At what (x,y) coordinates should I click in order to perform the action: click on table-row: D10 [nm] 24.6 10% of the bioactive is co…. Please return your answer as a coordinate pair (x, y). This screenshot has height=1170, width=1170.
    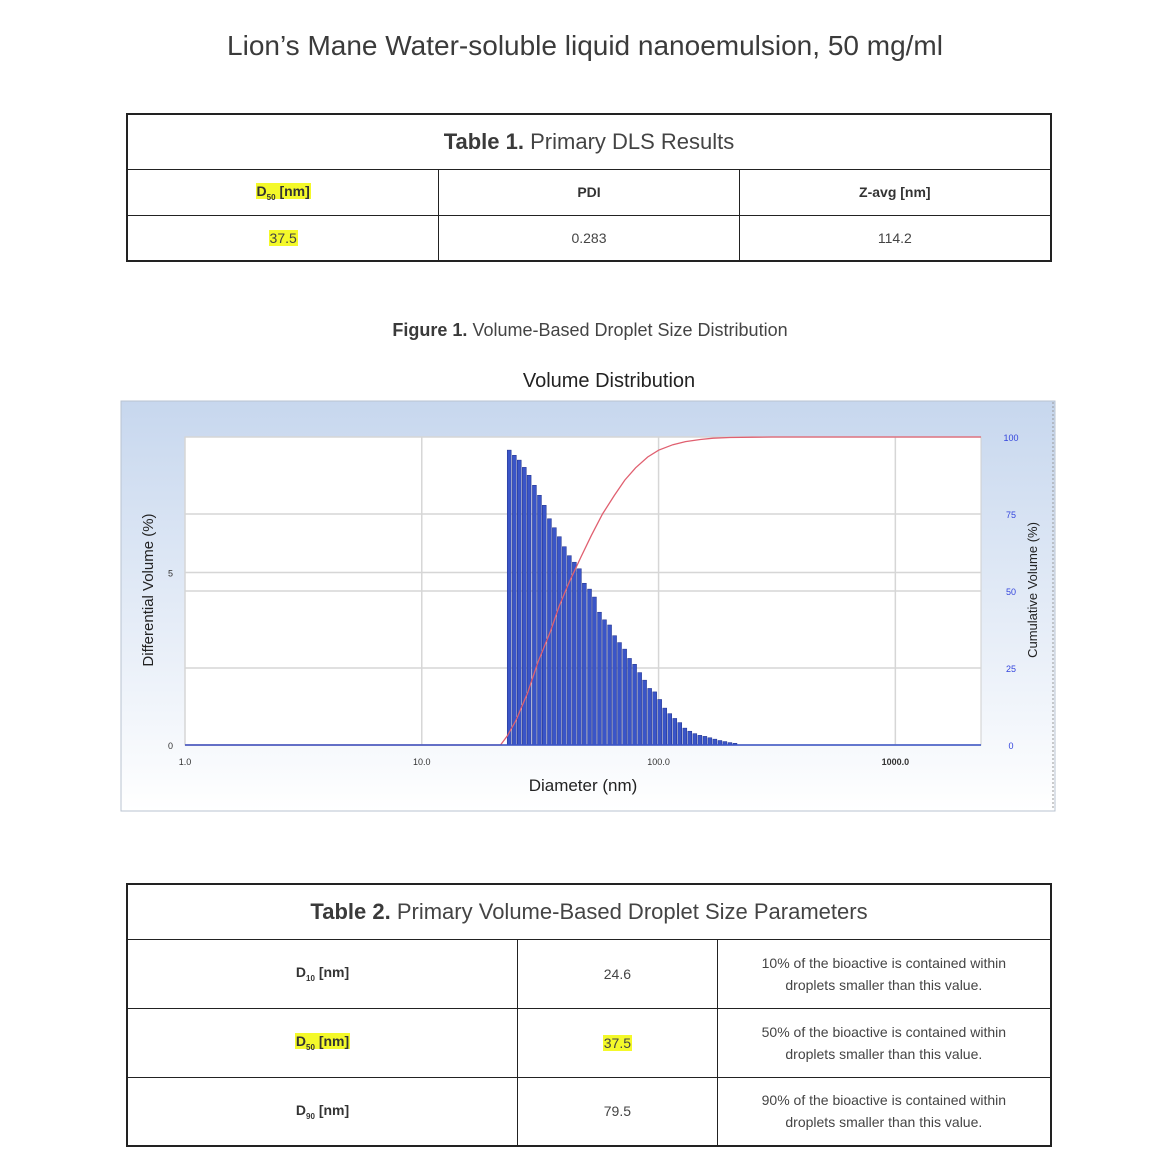
    Looking at the image, I should click on (589, 973).